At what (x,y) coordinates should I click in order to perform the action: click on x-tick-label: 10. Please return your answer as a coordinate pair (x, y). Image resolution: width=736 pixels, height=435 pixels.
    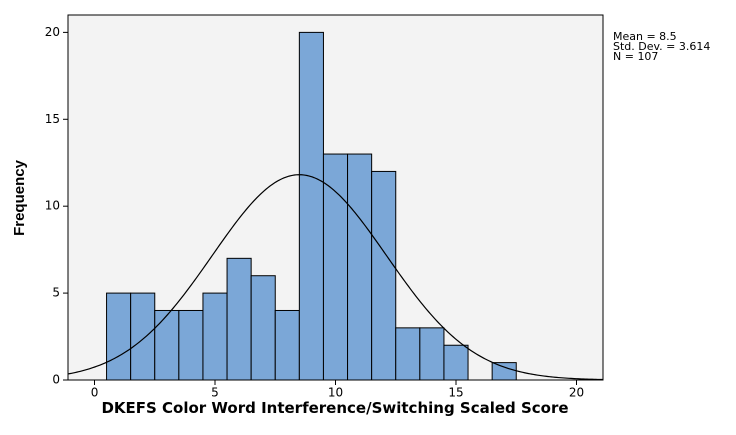
    Looking at the image, I should click on (335, 393).